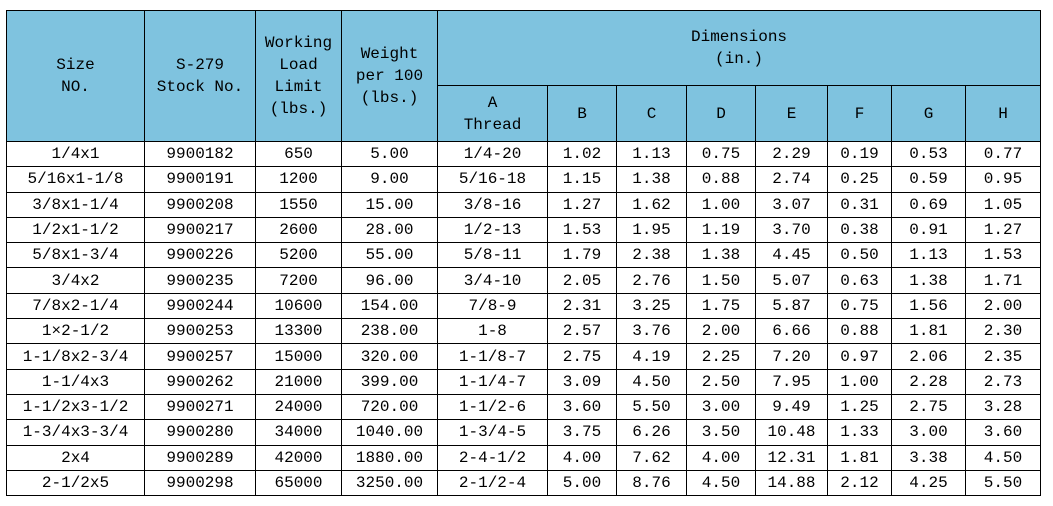 Image resolution: width=1053 pixels, height=506 pixels. I want to click on column-header: G, so click(928, 113).